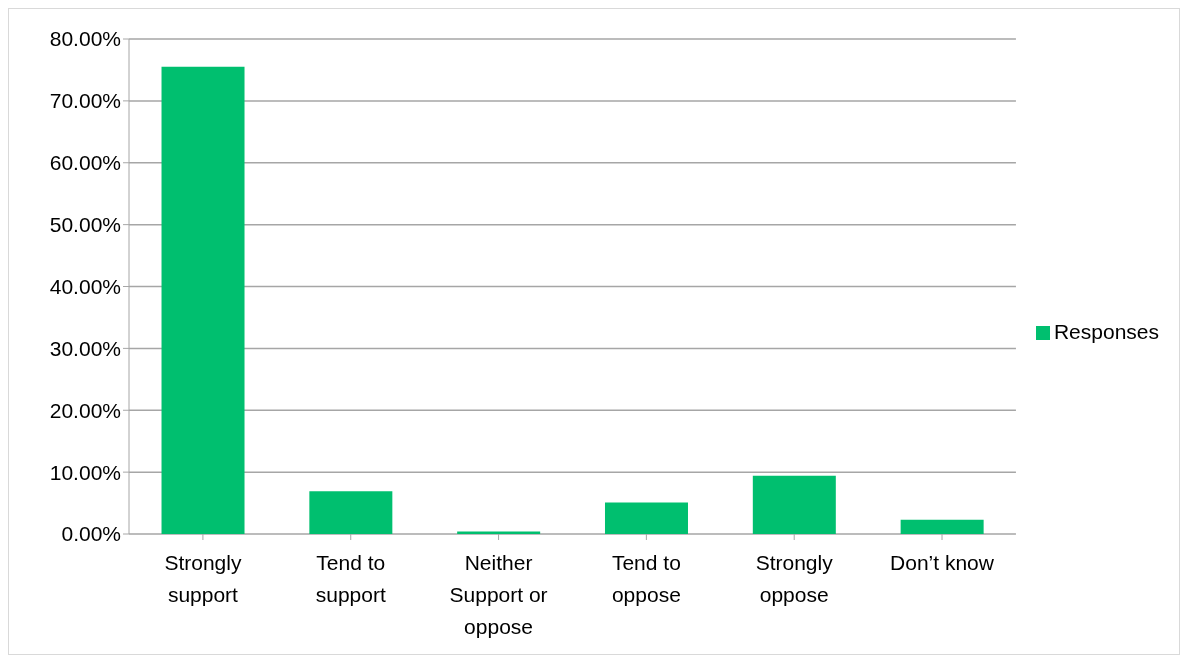 Image resolution: width=1186 pixels, height=661 pixels. I want to click on y-tick-label: 80.00%, so click(85, 39).